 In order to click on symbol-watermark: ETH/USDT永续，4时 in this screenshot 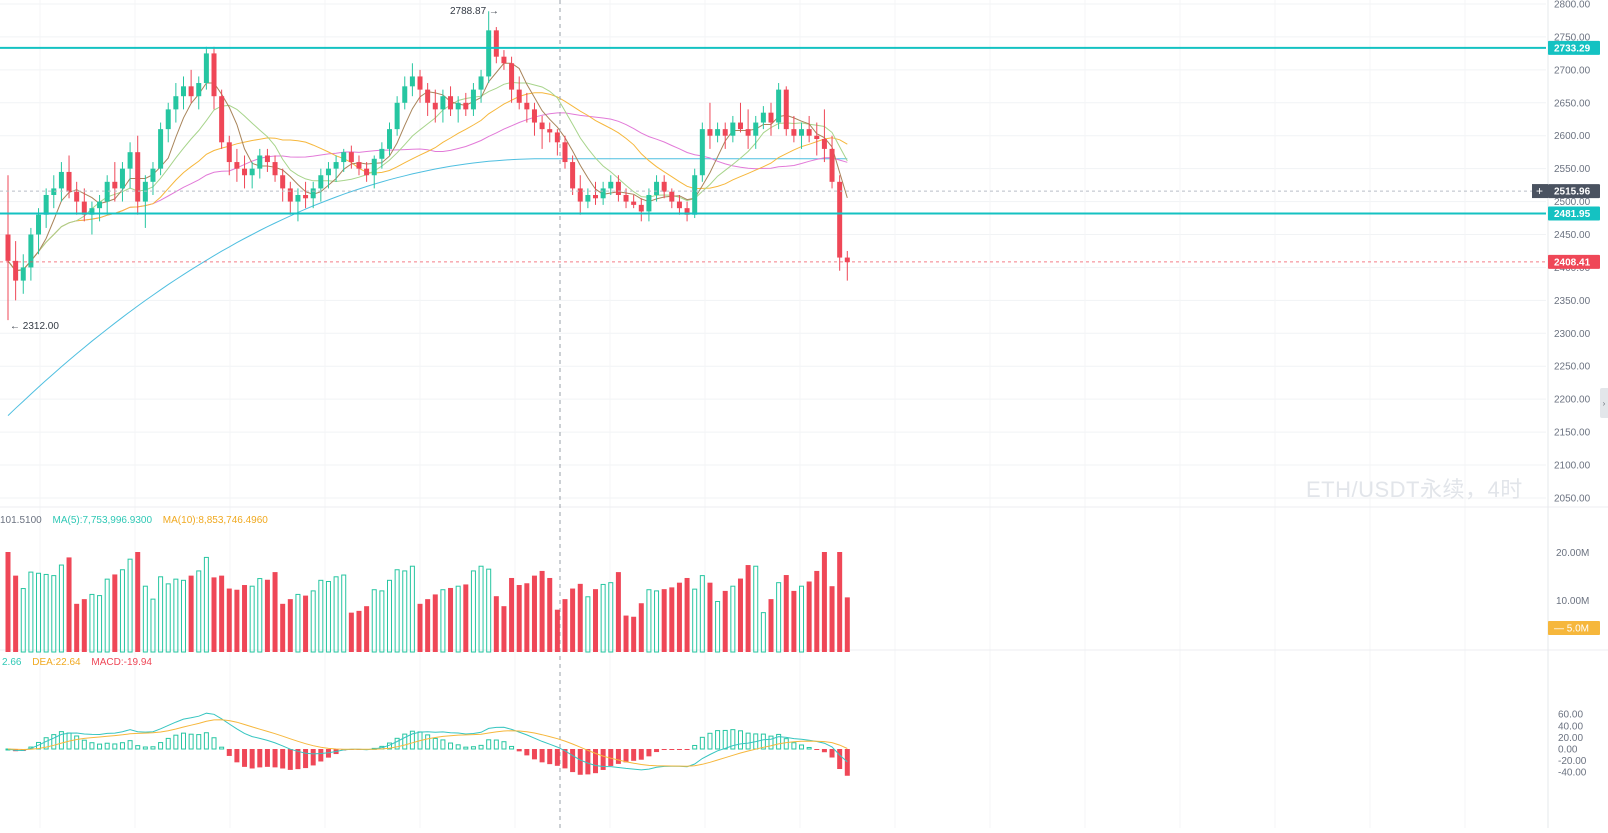, I will do `click(1414, 489)`.